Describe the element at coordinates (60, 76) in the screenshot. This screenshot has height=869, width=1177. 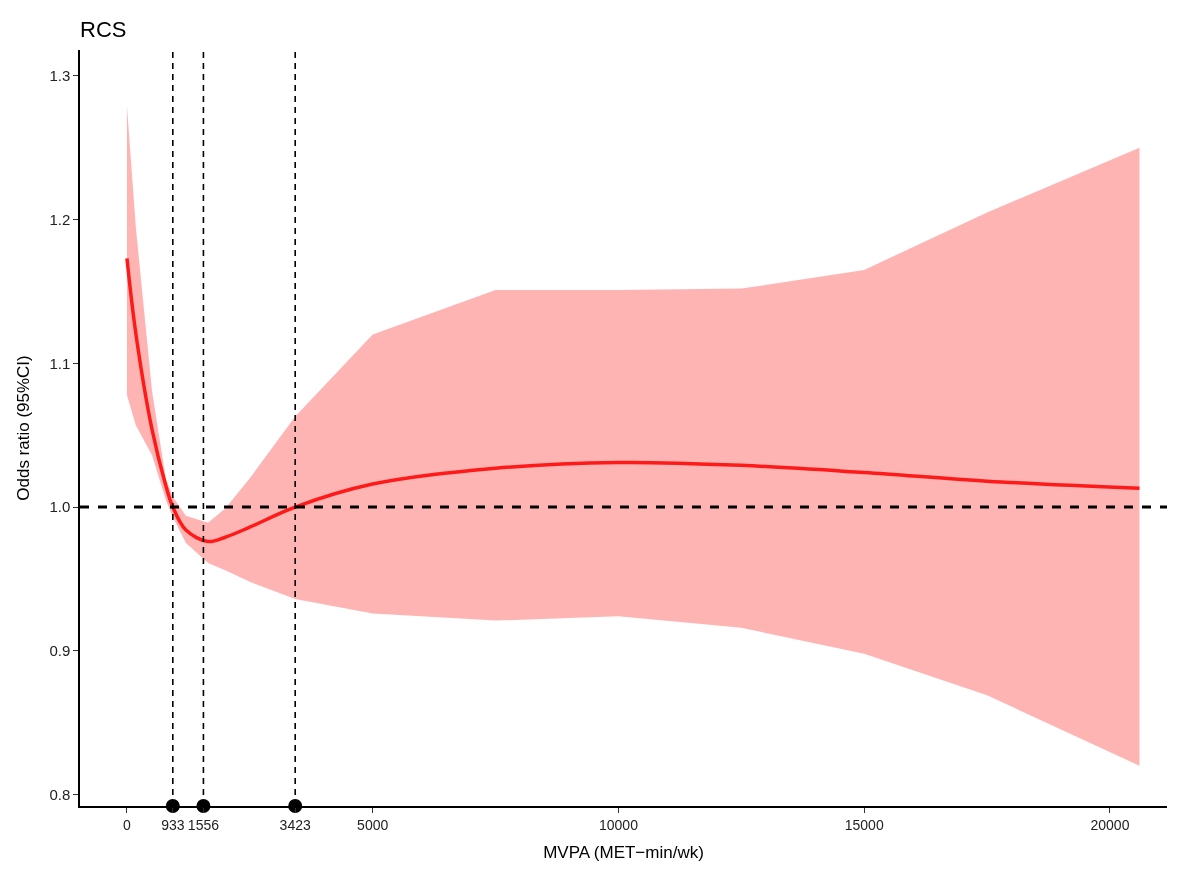
I see `y-tick-label: 1.3` at that location.